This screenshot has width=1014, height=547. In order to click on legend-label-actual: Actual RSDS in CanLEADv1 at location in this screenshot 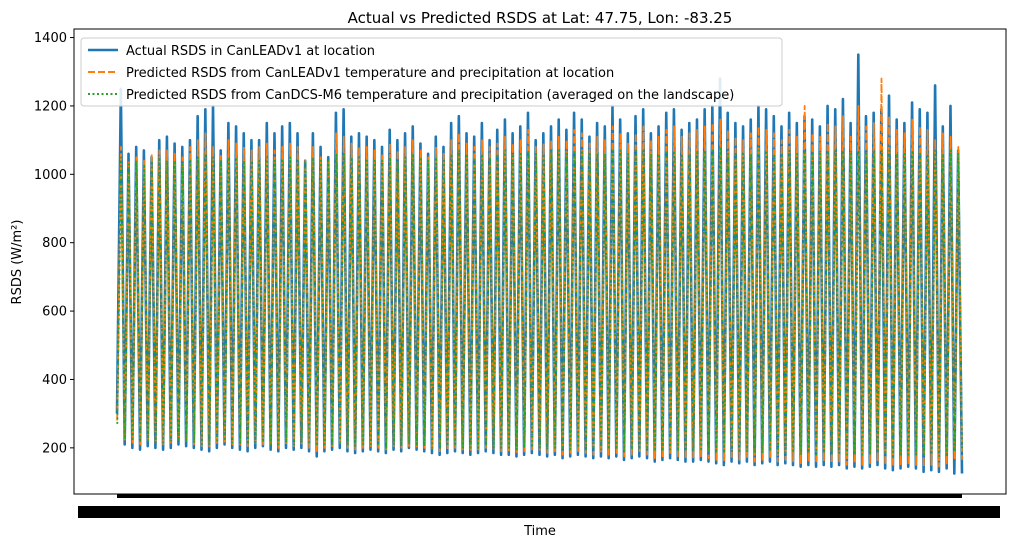, I will do `click(250, 51)`.